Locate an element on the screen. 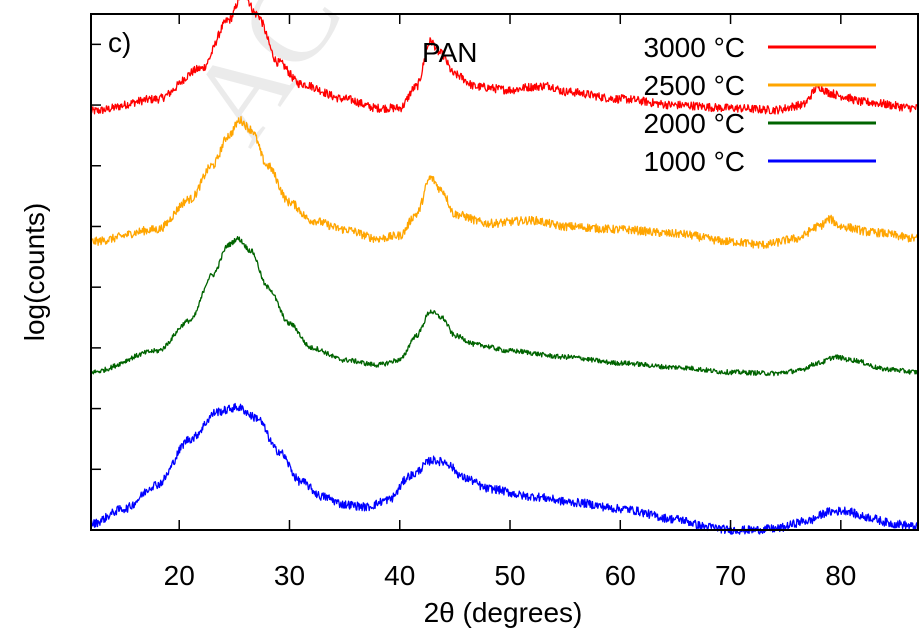  x-tick-label: 50 is located at coordinates (509, 575).